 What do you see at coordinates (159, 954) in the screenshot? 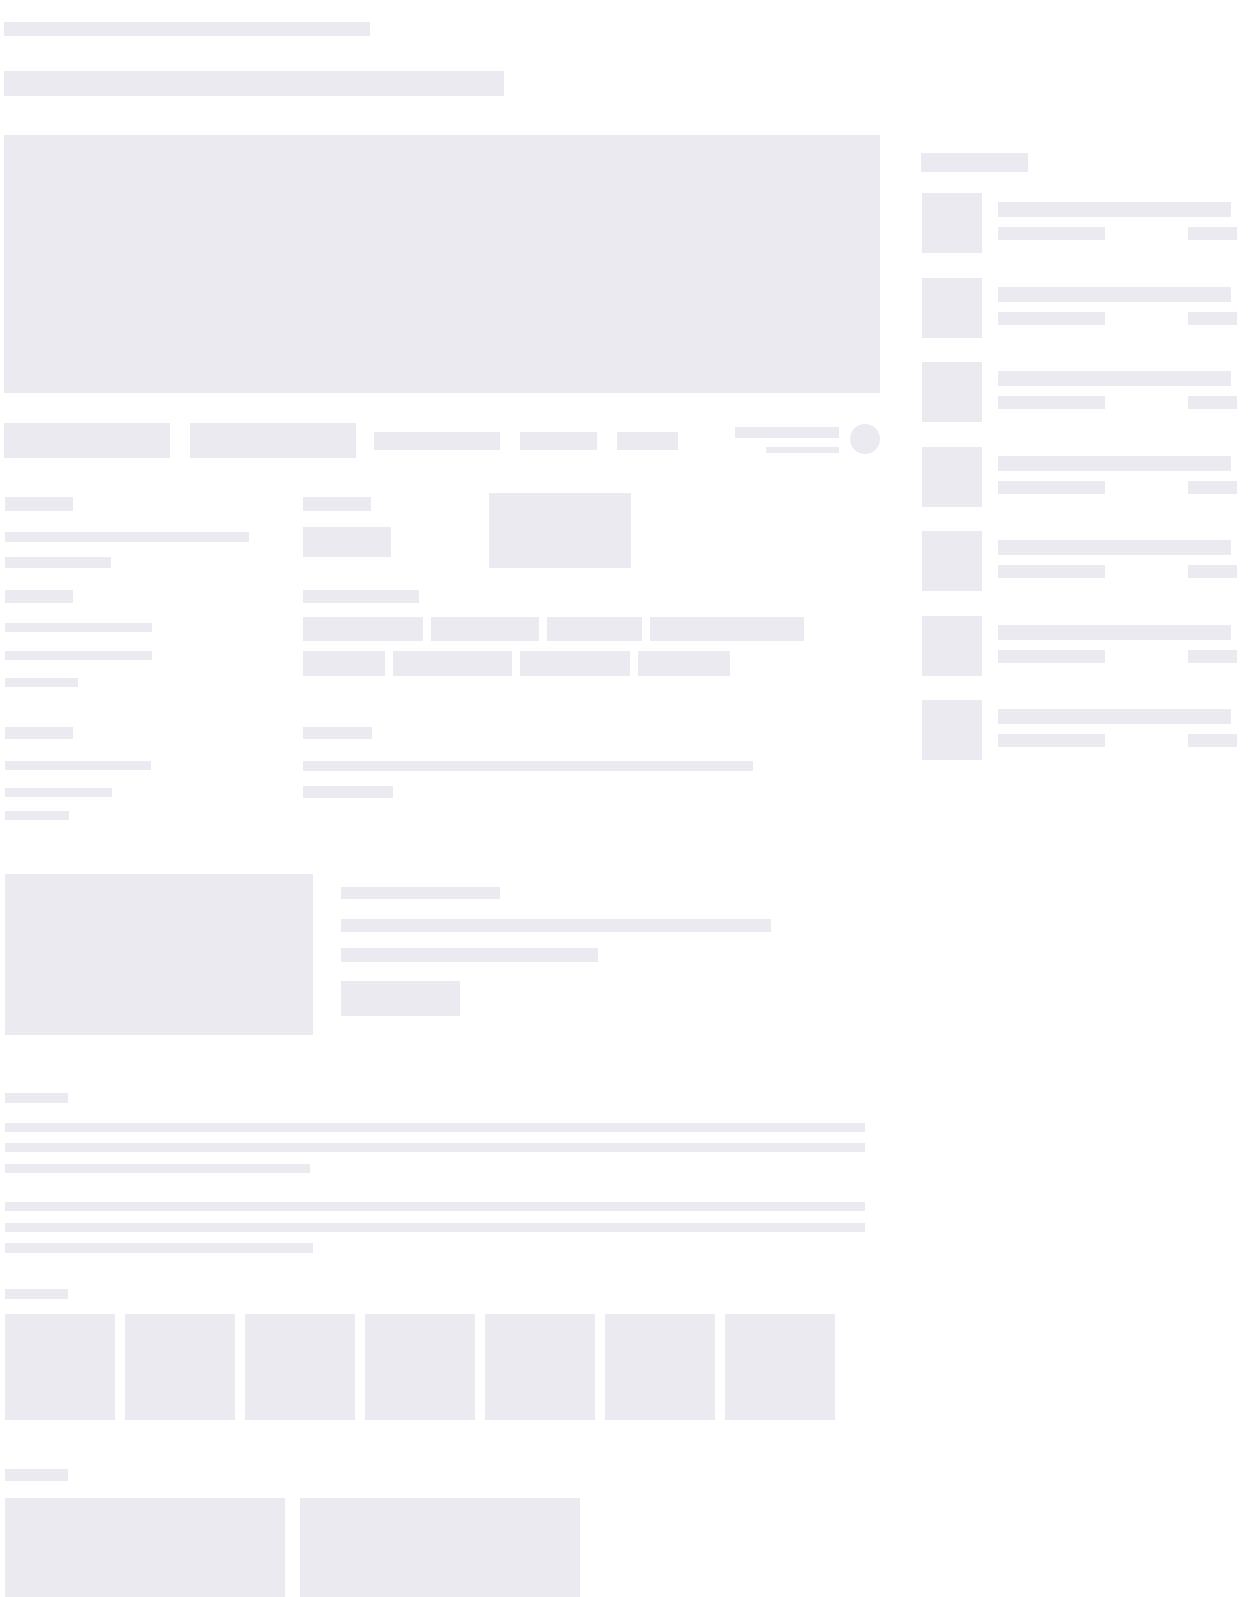
I see `media-image-placeholder` at bounding box center [159, 954].